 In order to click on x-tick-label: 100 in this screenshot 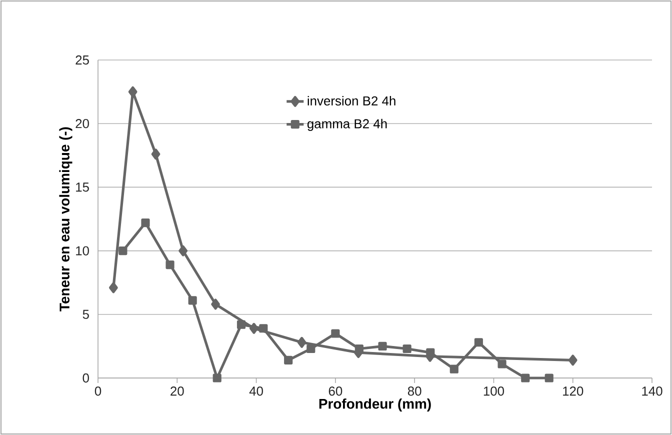, I will do `click(494, 391)`.